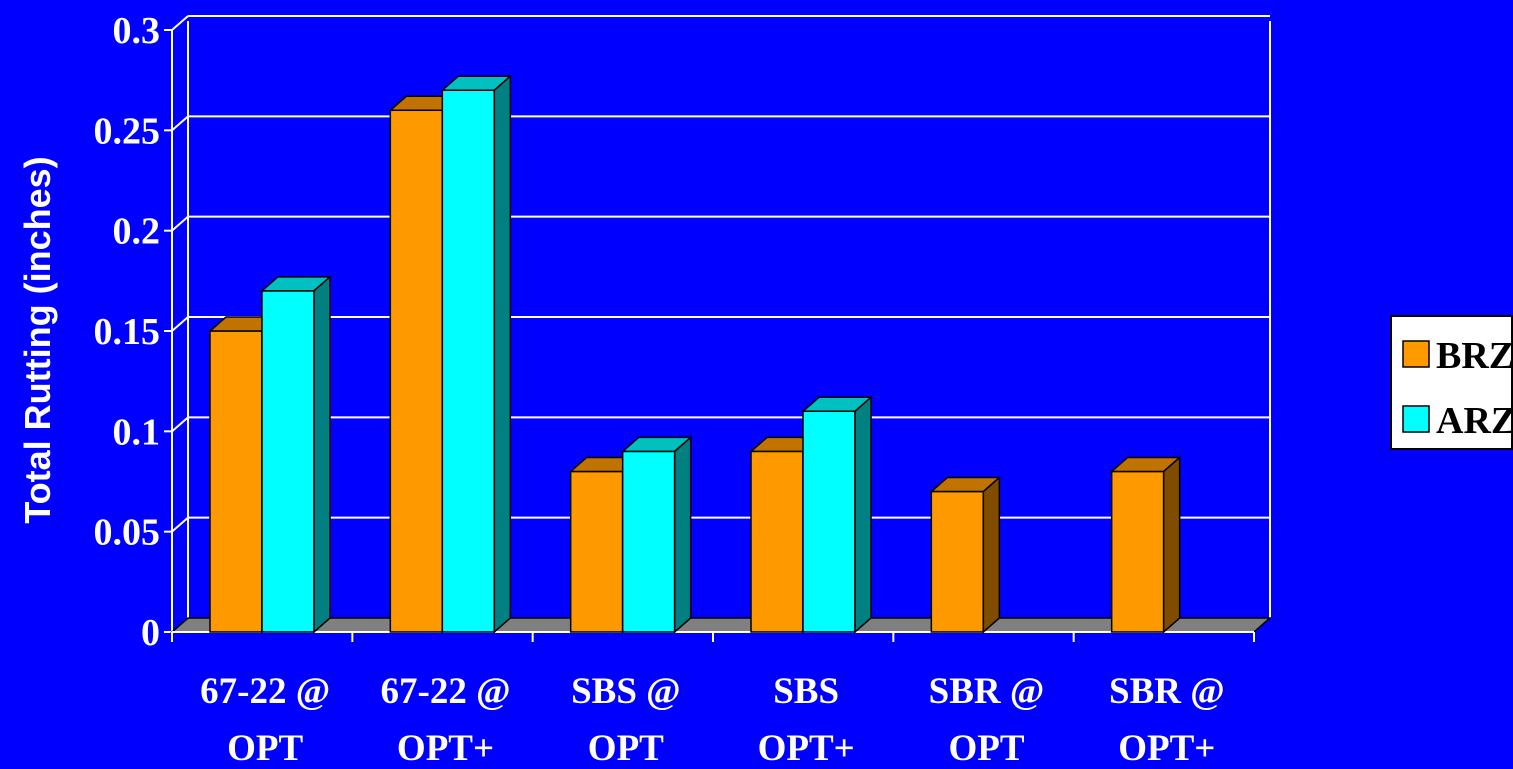  What do you see at coordinates (1474, 421) in the screenshot?
I see `legend-label-arz: ARZ` at bounding box center [1474, 421].